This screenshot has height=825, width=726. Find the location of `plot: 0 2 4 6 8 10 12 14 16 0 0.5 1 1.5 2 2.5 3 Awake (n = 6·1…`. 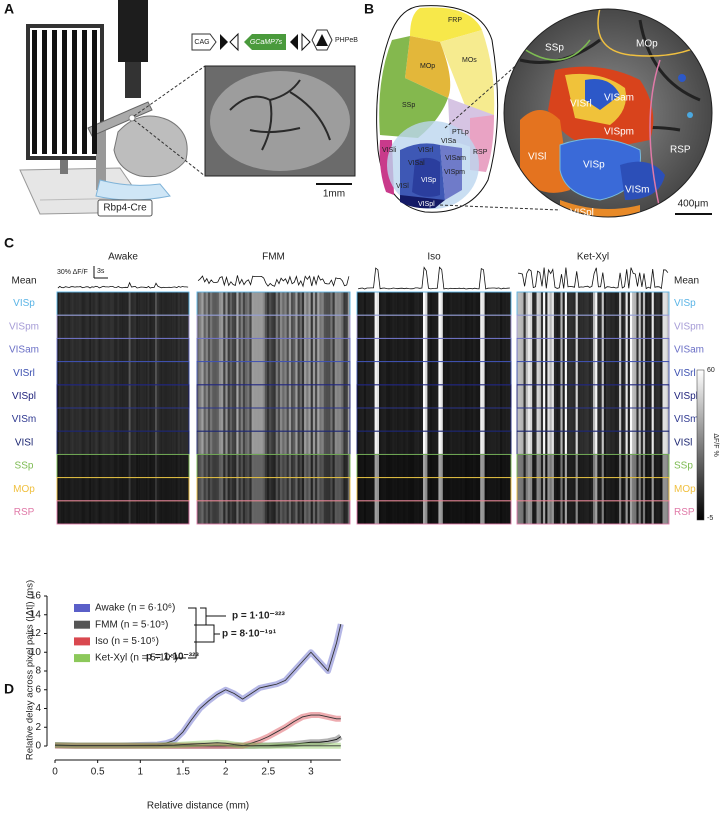

plot: 0 2 4 6 8 10 12 14 16 0 0.5 1 1.5 2 2.5 3 Awake (n = 6·1… is located at coordinates (187, 684).